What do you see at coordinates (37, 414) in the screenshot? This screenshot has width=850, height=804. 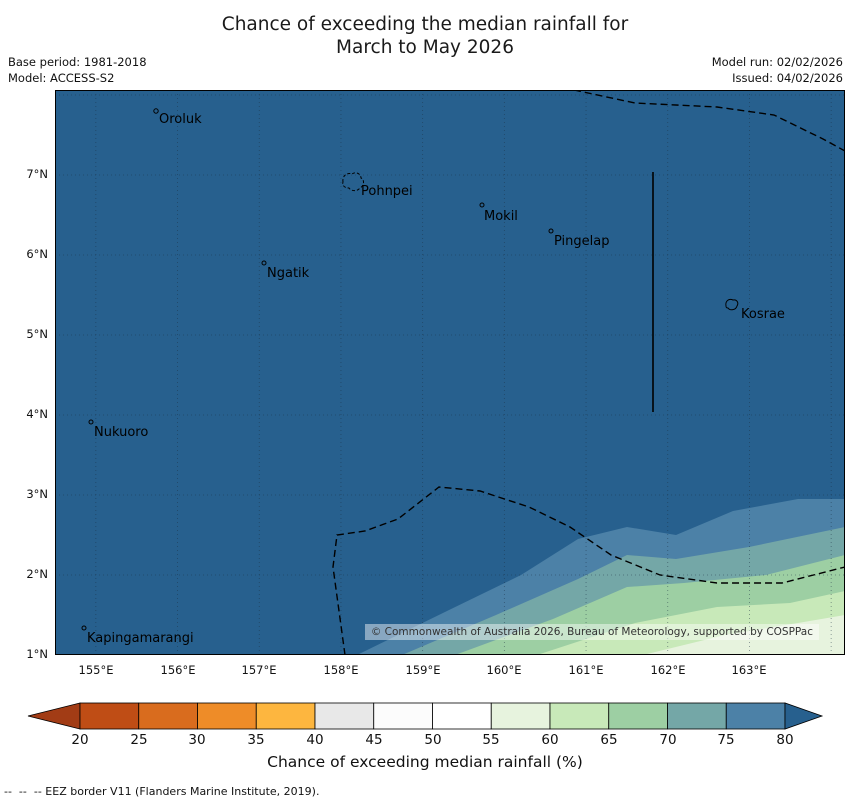 I see `lat-axis-label-4n: 4°N` at bounding box center [37, 414].